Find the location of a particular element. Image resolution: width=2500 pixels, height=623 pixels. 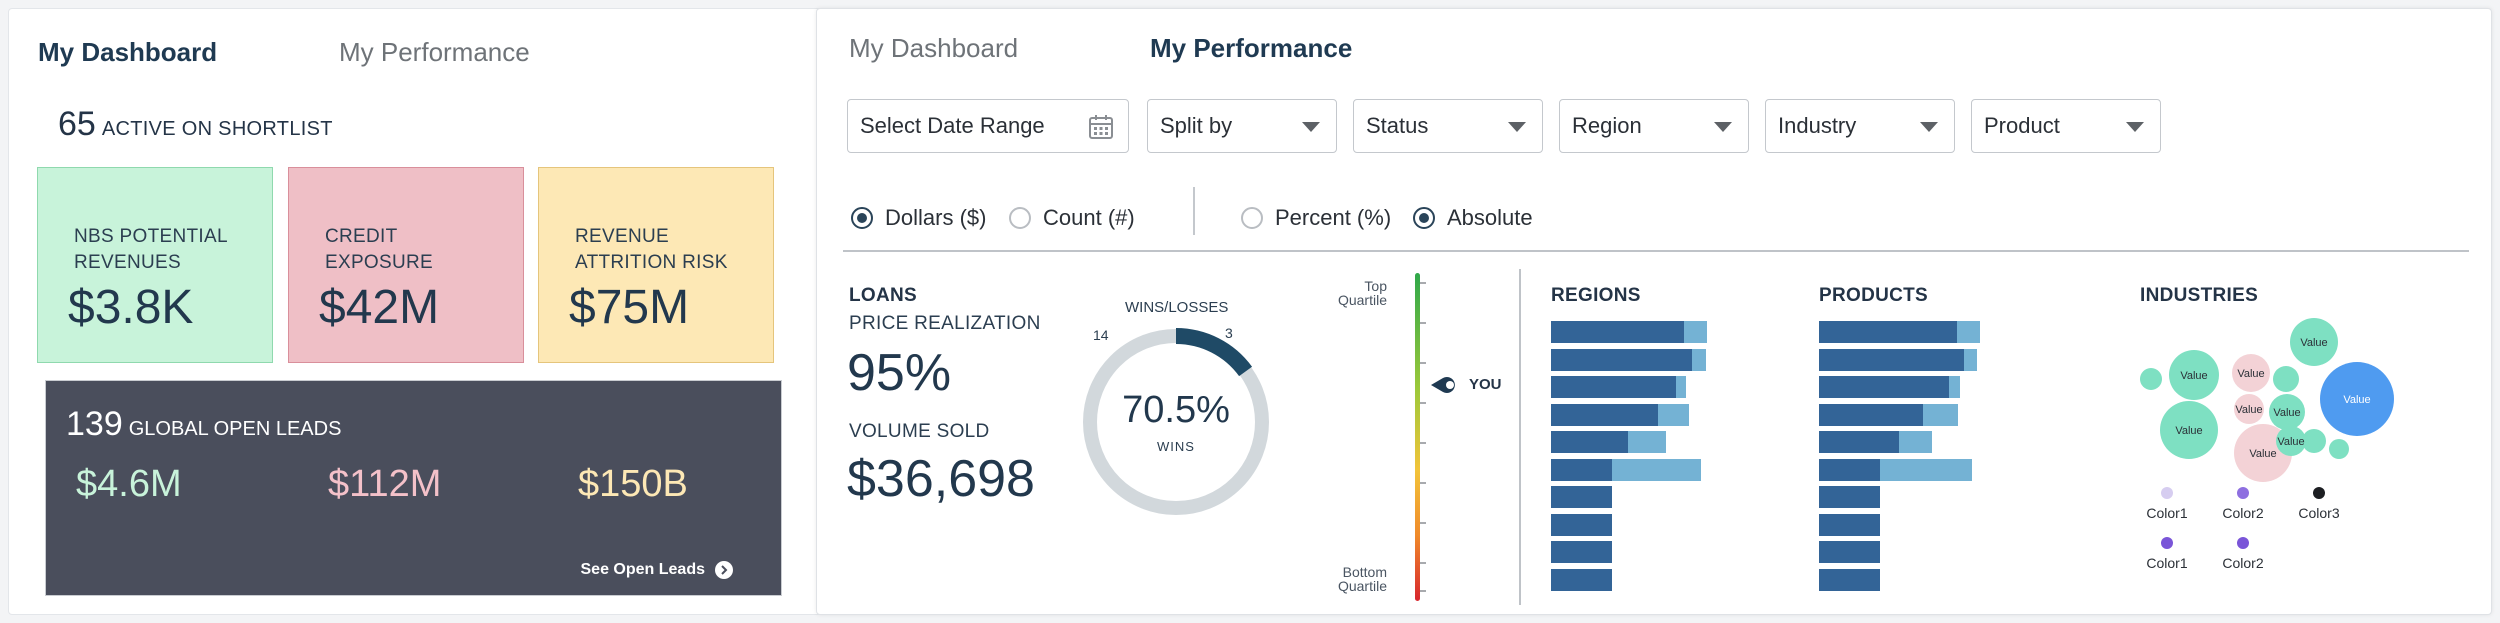

win-percentage: 70.5% is located at coordinates (1176, 410).